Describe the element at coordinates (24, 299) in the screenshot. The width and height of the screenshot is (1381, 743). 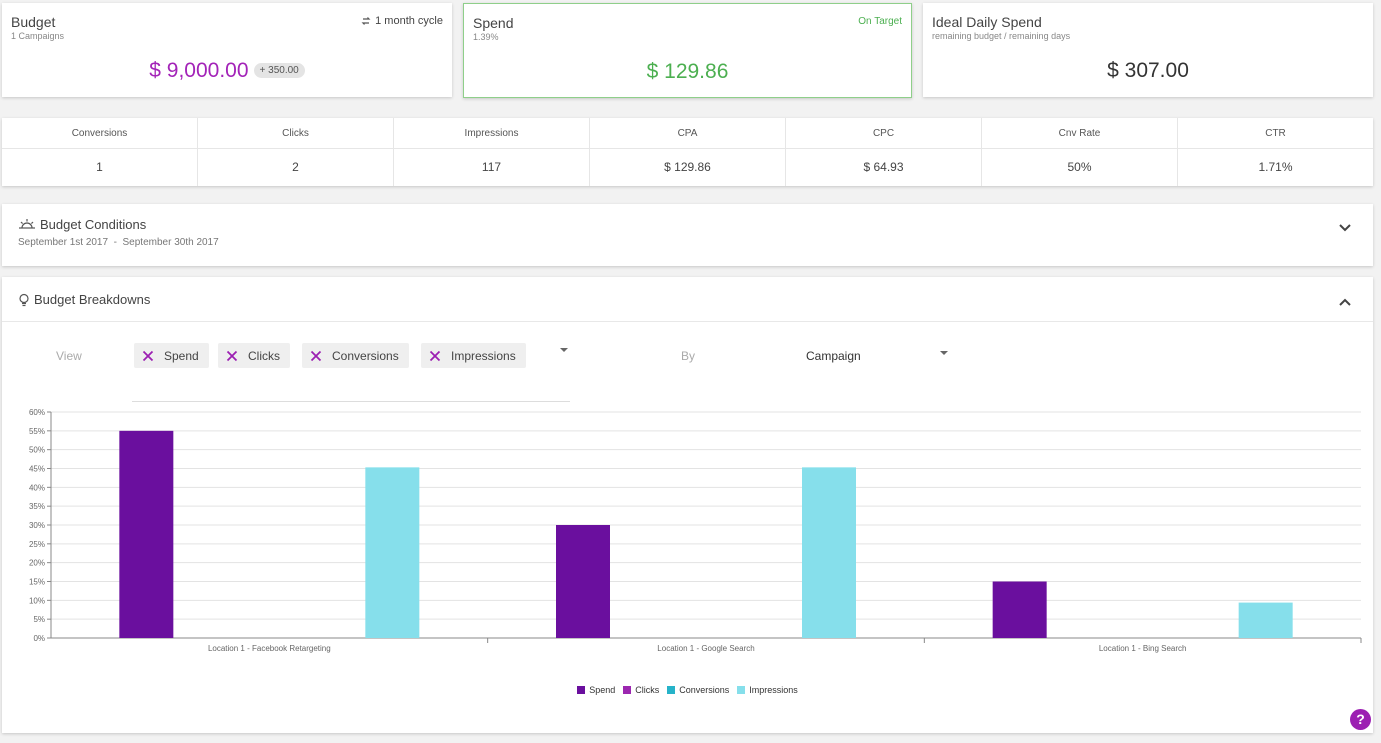
I see `lightbulb-icon` at that location.